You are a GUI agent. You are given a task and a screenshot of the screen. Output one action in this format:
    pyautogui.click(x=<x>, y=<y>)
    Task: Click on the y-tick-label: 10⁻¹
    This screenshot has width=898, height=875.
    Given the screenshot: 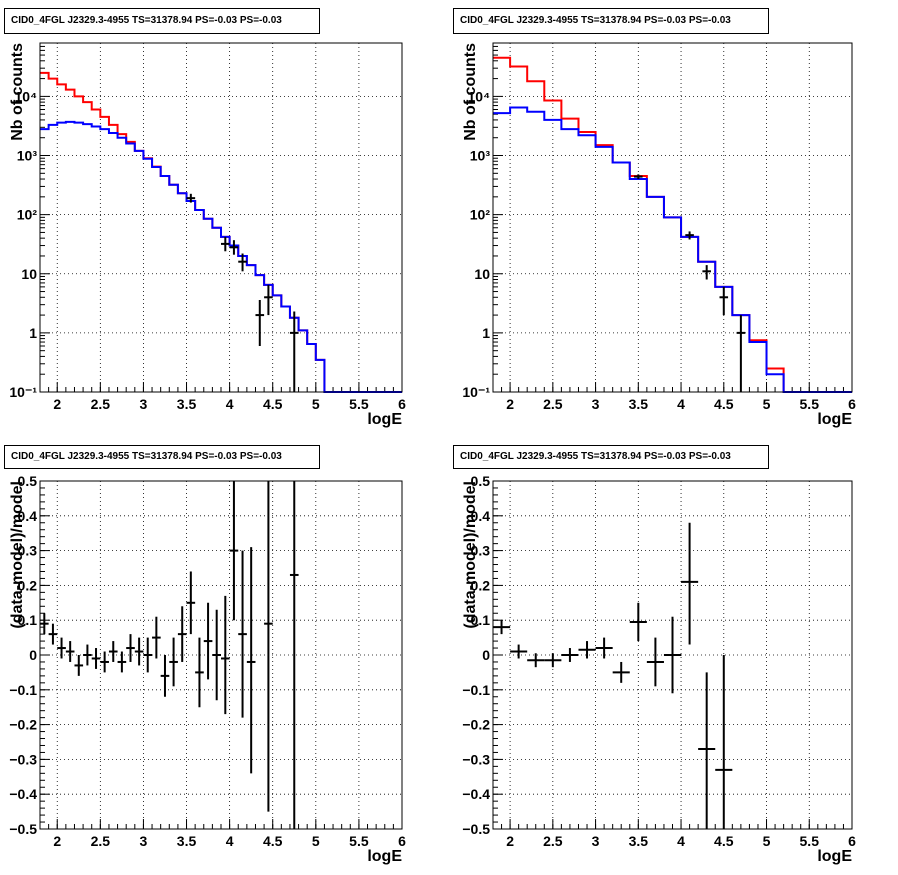 What is the action you would take?
    pyautogui.click(x=476, y=392)
    